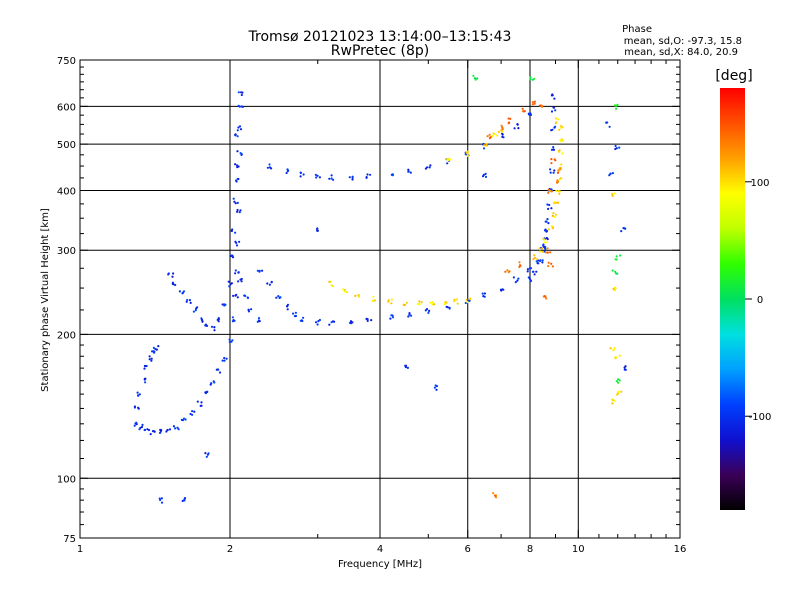 This screenshot has width=800, height=604. I want to click on x-tick-label: 6, so click(468, 549).